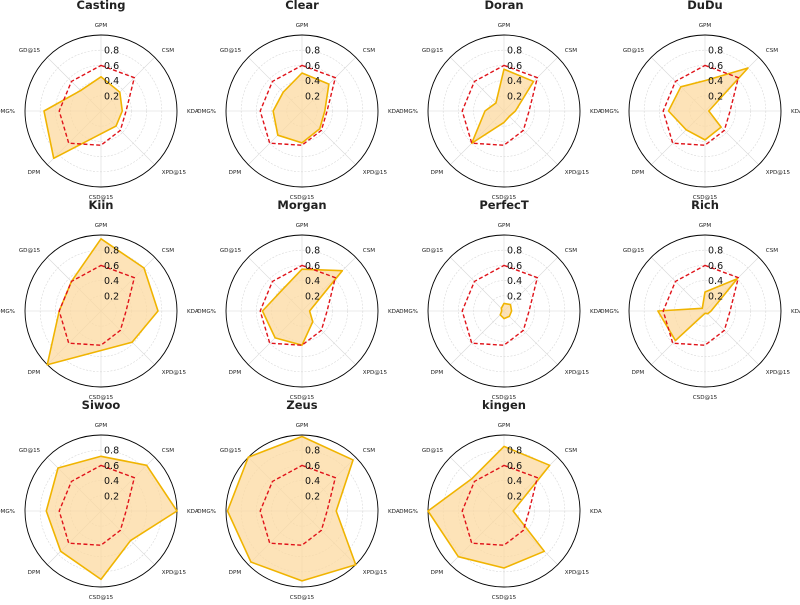  I want to click on chart-title-rich: Rich, so click(705, 205).